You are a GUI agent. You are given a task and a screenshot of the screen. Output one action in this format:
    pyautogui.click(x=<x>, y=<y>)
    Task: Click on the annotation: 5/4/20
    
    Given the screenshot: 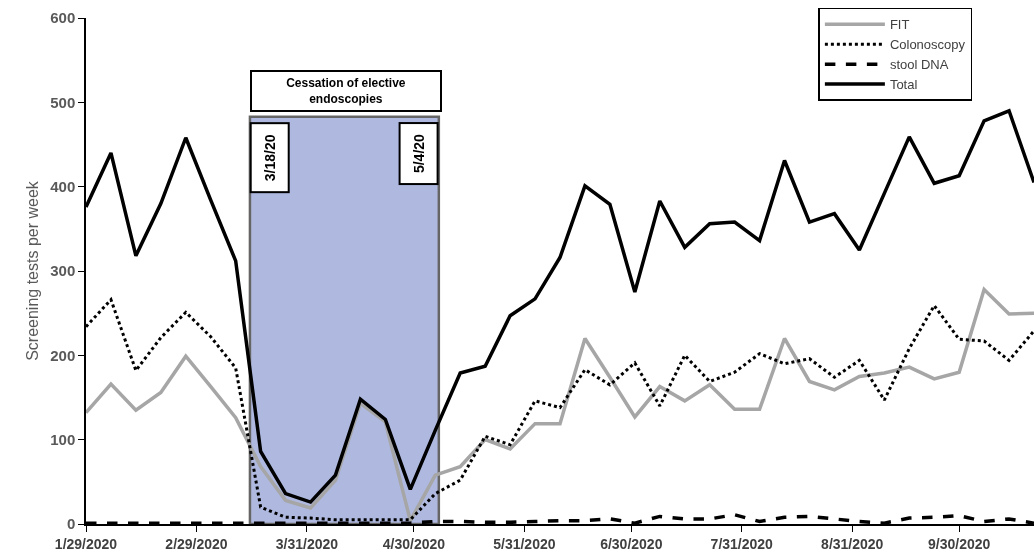 What is the action you would take?
    pyautogui.click(x=418, y=153)
    